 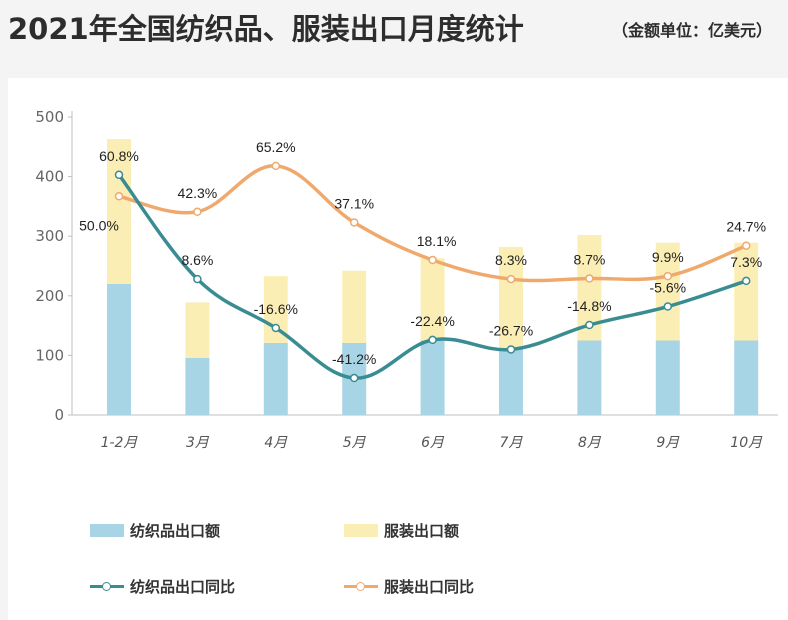 I want to click on x-tick-label: 8月, so click(x=590, y=443).